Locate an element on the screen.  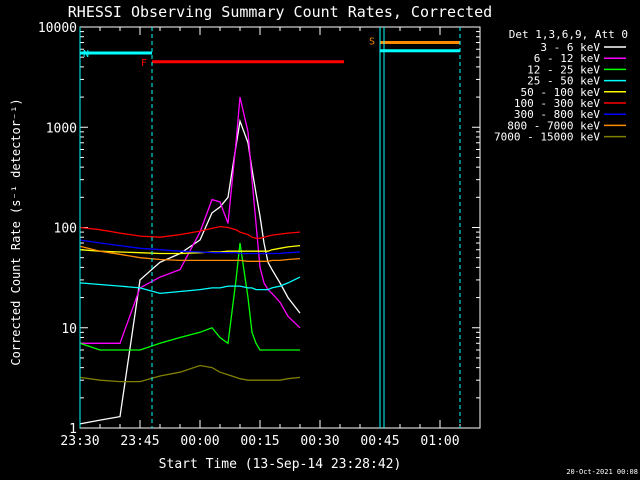
timestamp: 20-Oct-2021 00:08 is located at coordinates (602, 472).